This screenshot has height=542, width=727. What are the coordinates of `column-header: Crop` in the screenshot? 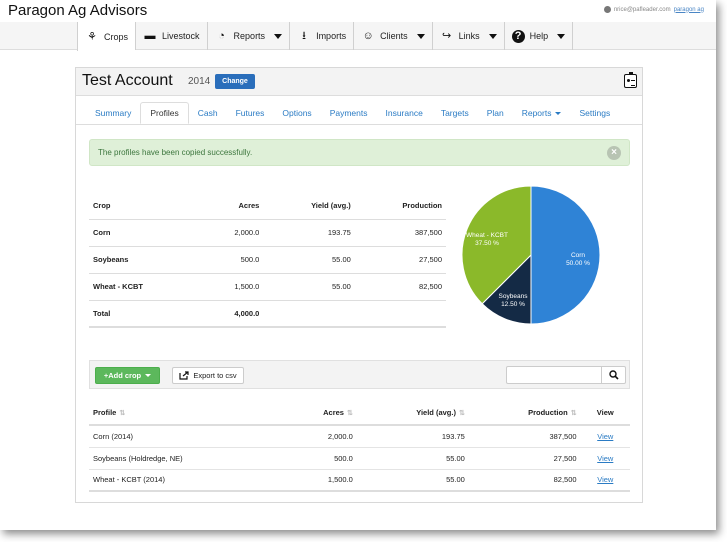 It's located at (145, 206).